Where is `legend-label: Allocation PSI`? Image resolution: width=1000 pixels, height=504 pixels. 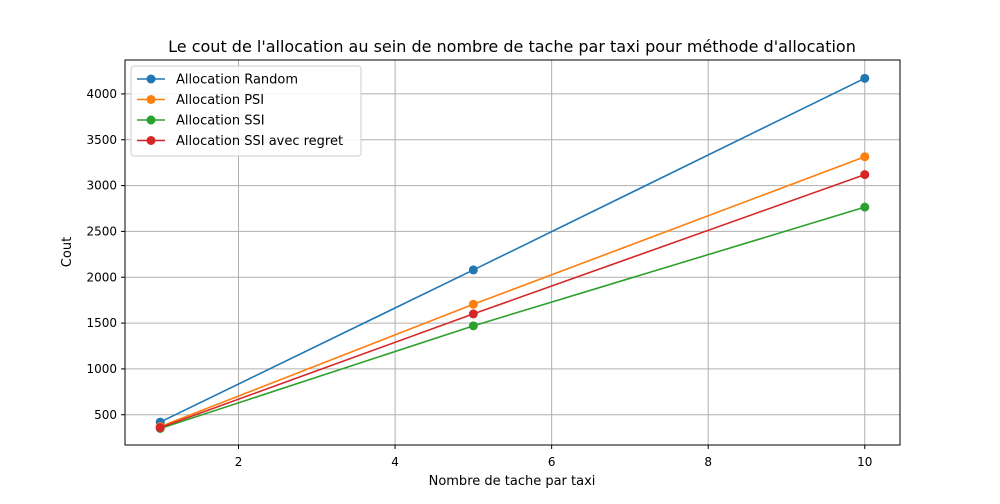
legend-label: Allocation PSI is located at coordinates (220, 100).